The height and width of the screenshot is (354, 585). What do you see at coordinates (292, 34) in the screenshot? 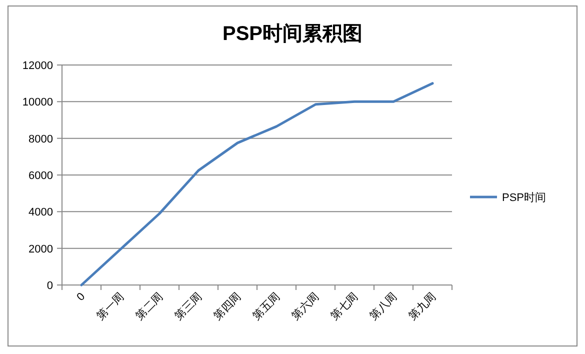
I see `chart-title: PSP时间累积图` at bounding box center [292, 34].